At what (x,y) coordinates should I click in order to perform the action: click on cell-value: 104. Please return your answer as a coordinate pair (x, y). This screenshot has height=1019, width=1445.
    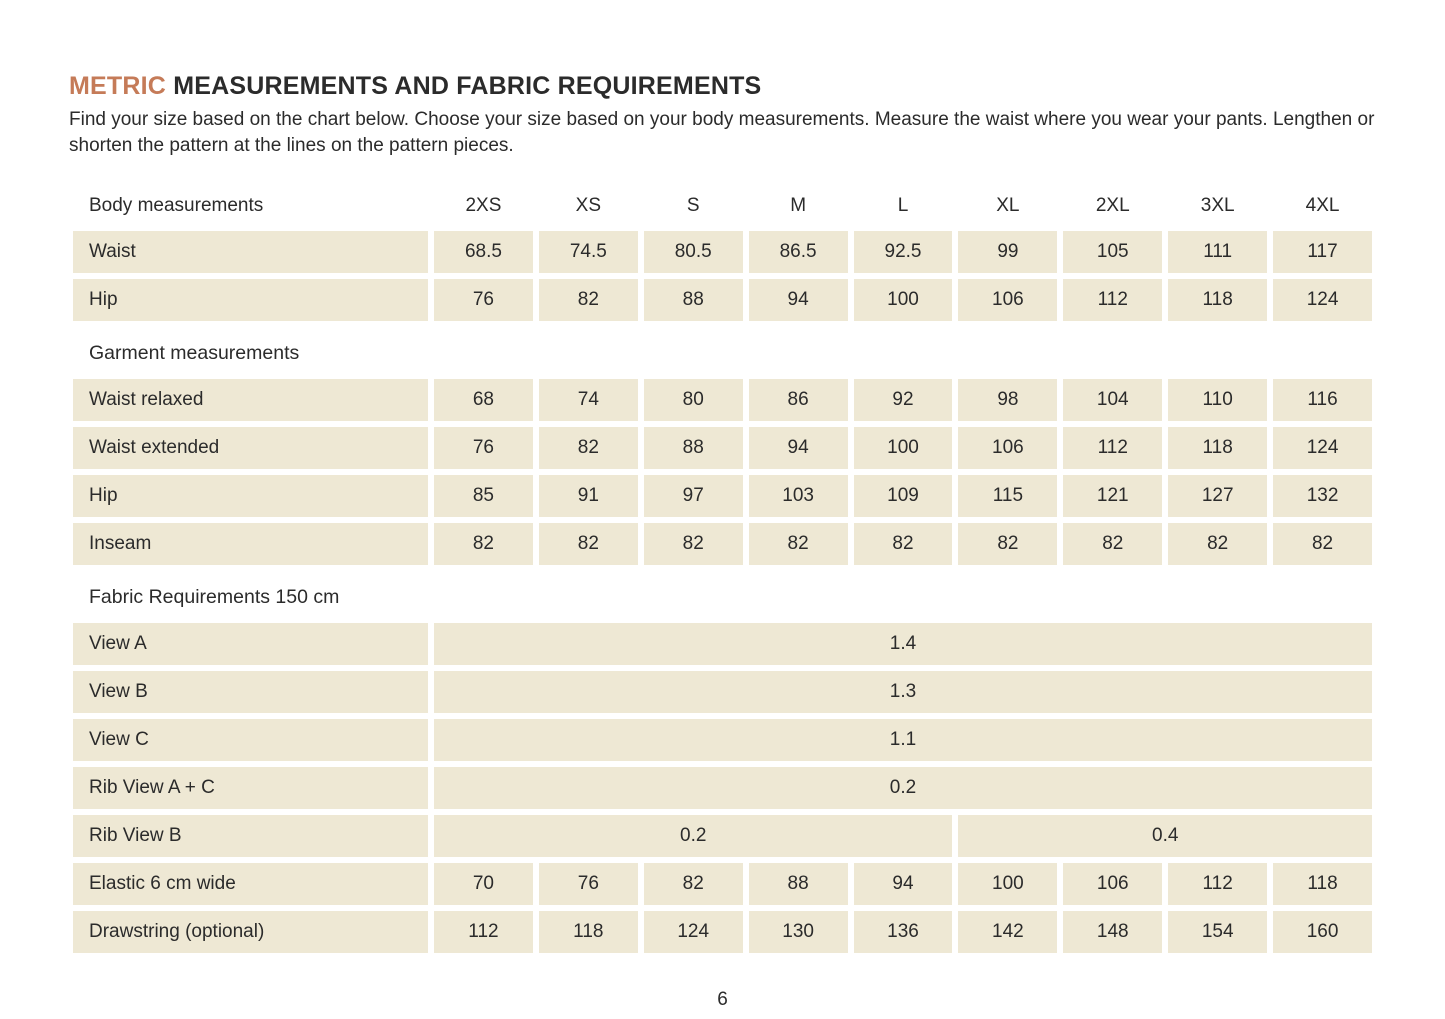
    Looking at the image, I should click on (1113, 400).